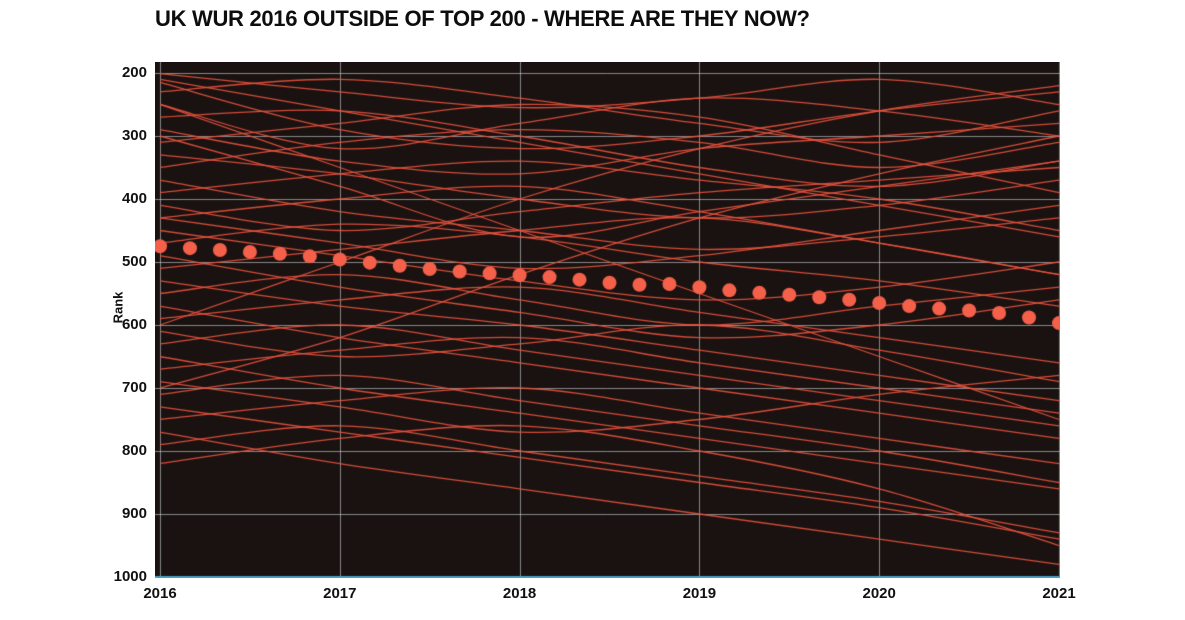  What do you see at coordinates (1059, 593) in the screenshot?
I see `x-tick-label: 2021` at bounding box center [1059, 593].